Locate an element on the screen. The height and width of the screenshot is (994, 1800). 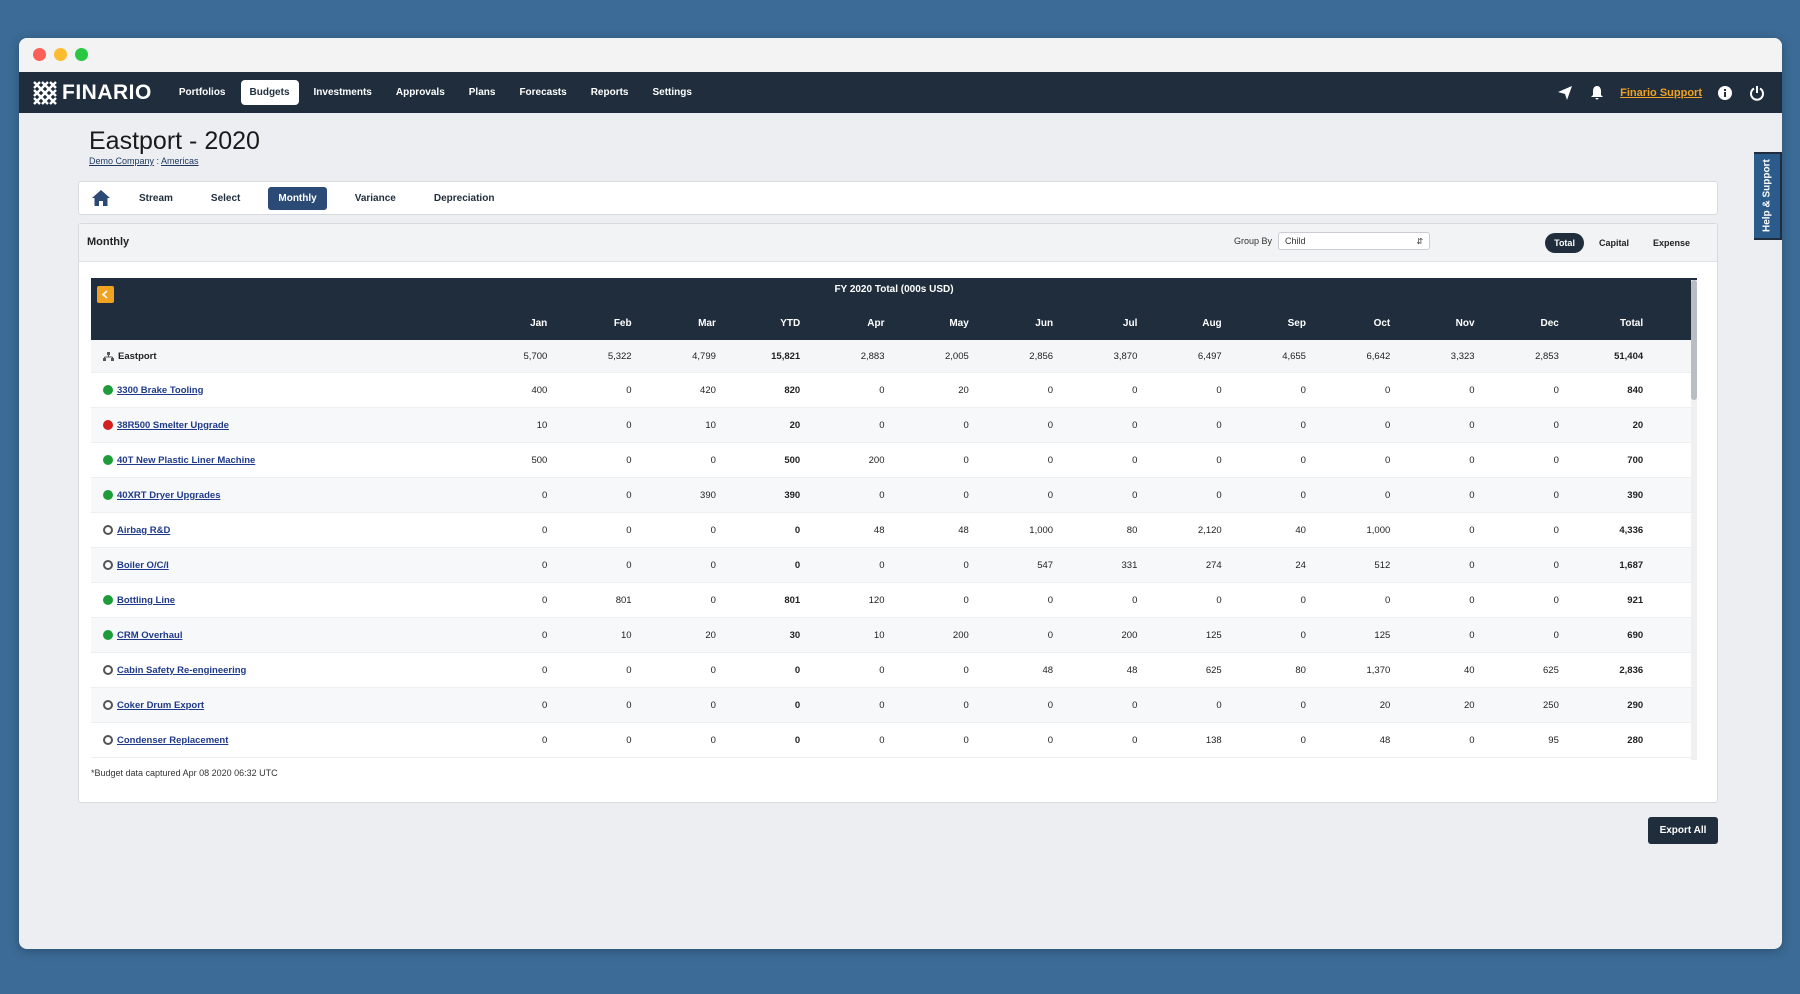
project-link: 38R500 Smelter Upgrade is located at coordinates (173, 425).